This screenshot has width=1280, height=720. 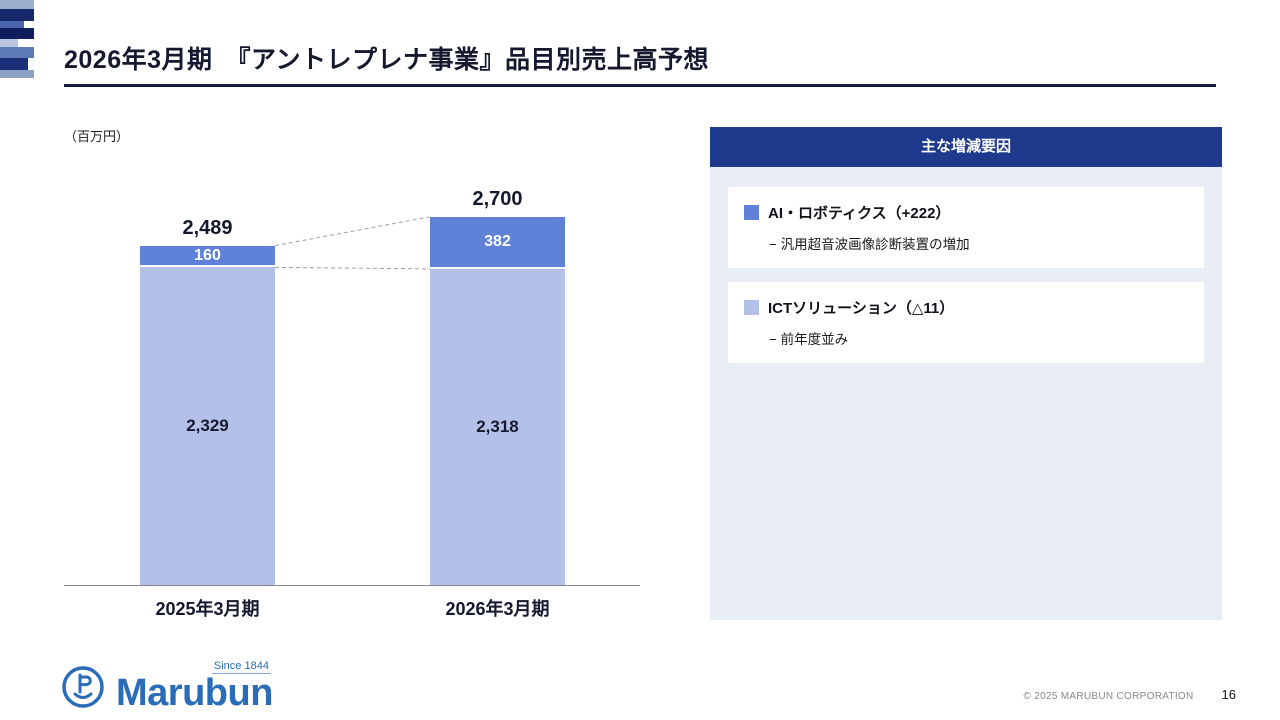 What do you see at coordinates (640, 85) in the screenshot?
I see `title-underline` at bounding box center [640, 85].